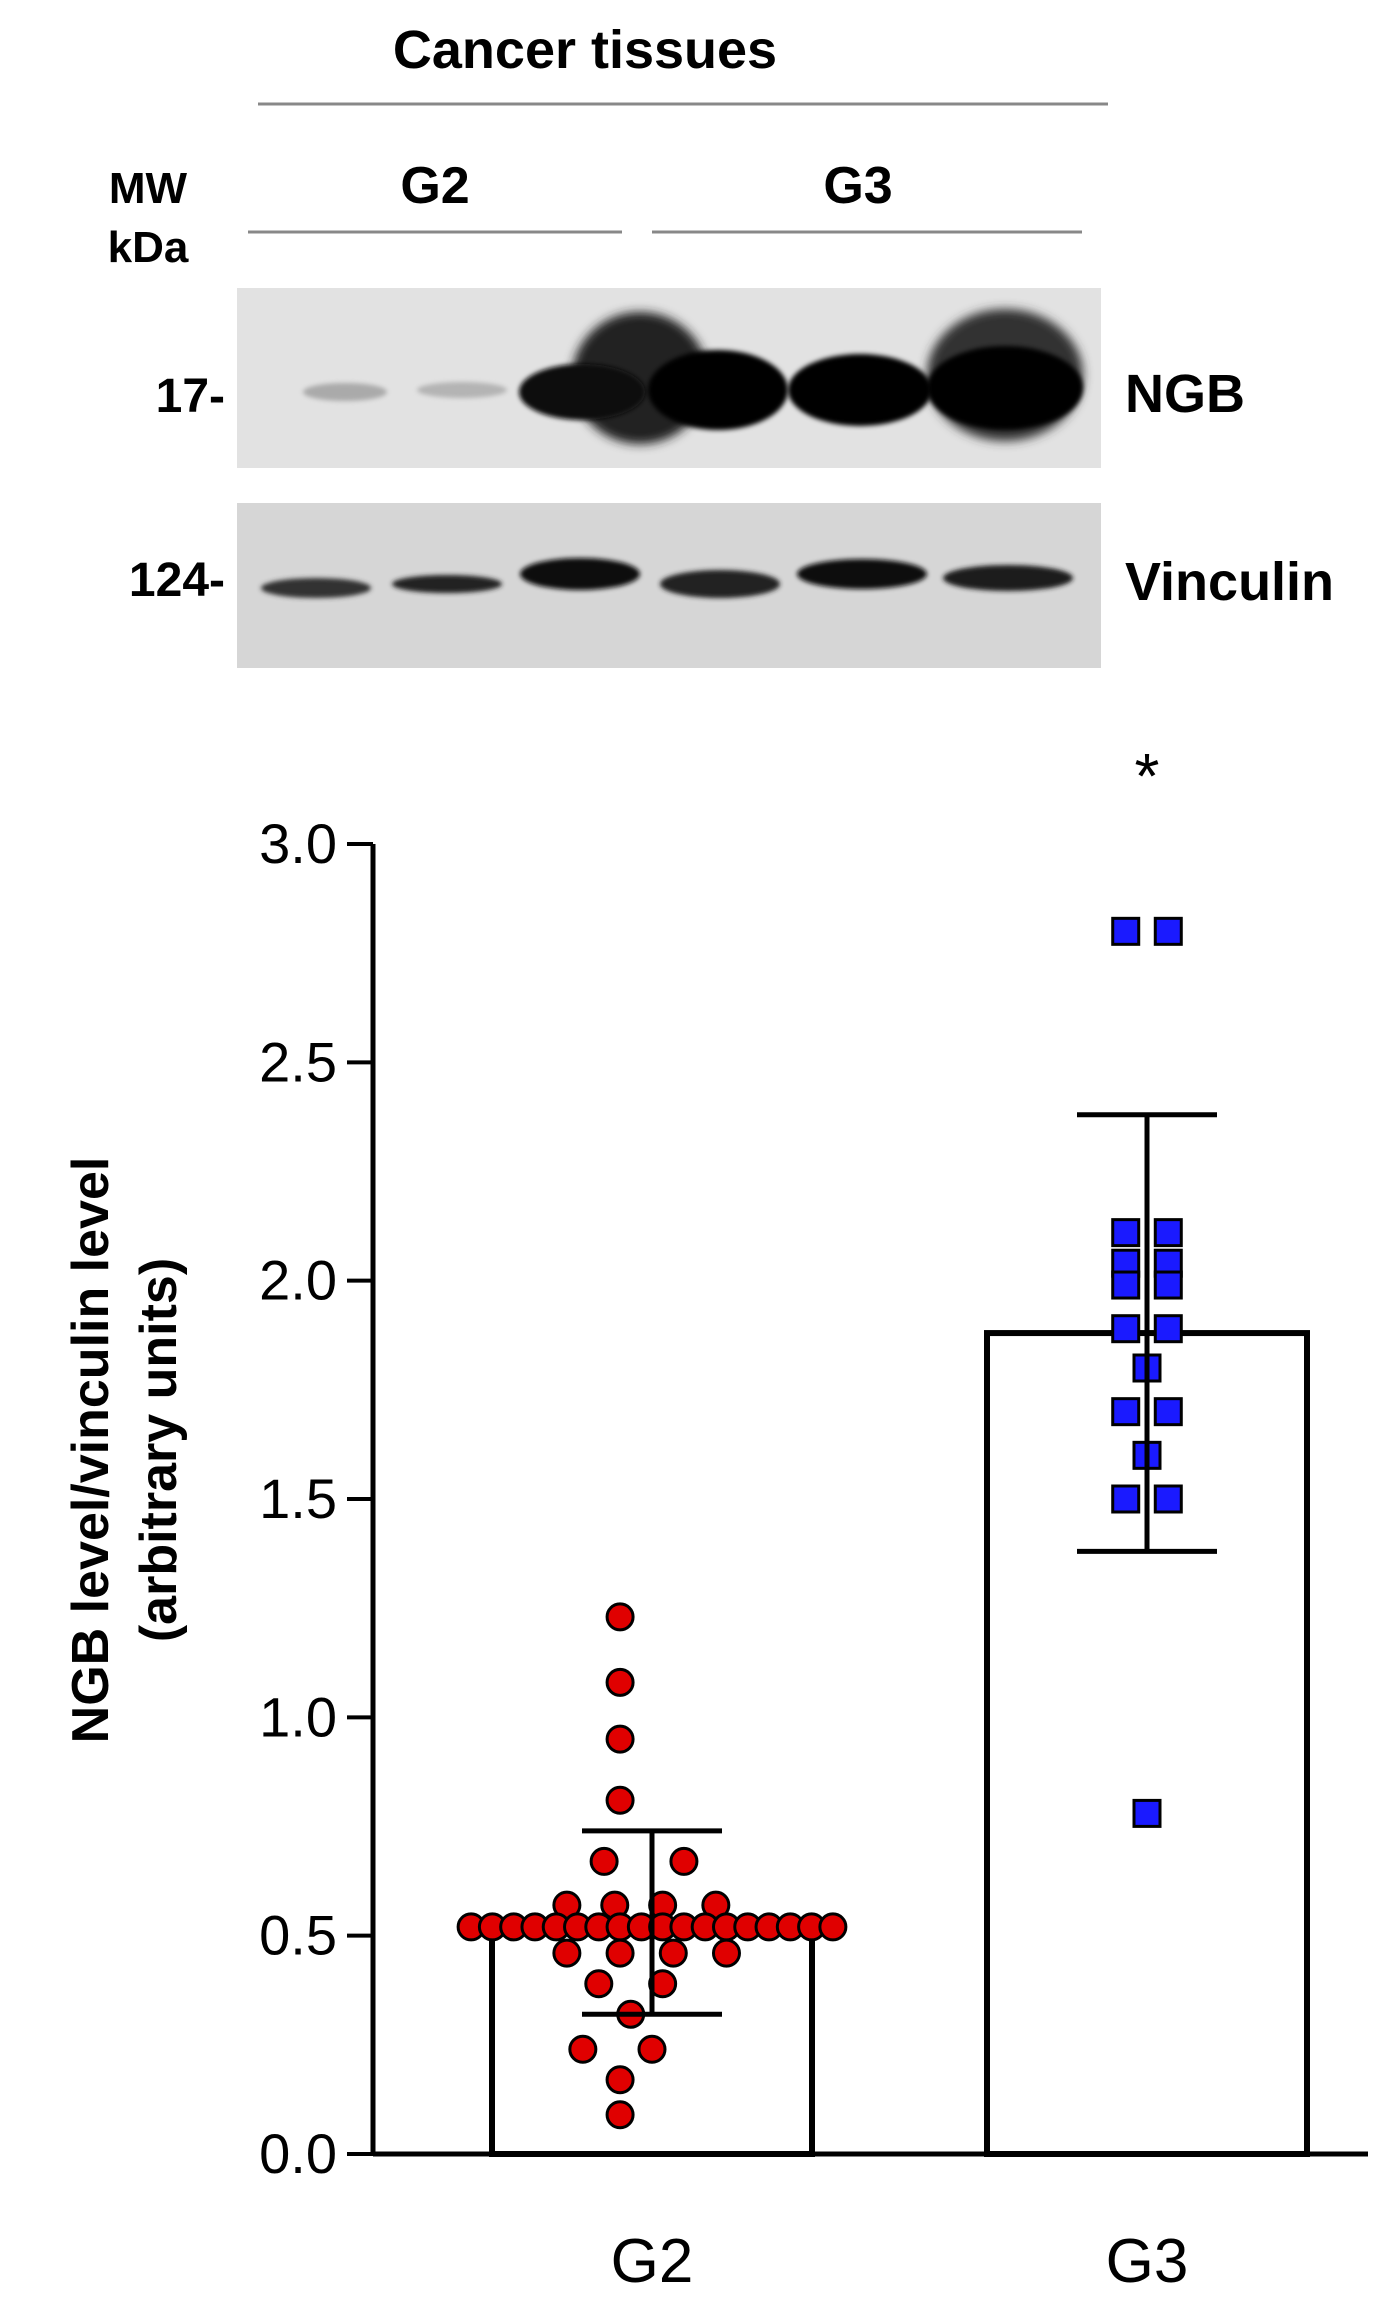  What do you see at coordinates (667, 578) in the screenshot?
I see `vinculin-bands` at bounding box center [667, 578].